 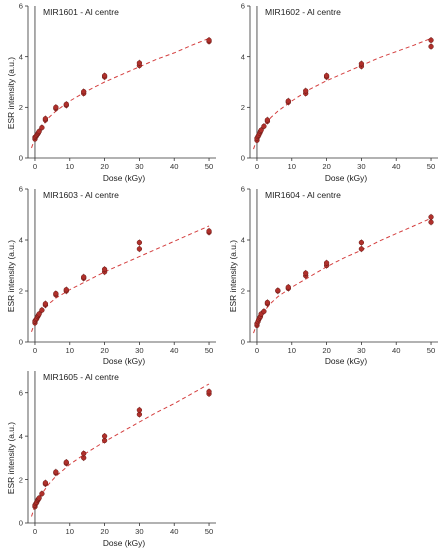 What do you see at coordinates (303, 12) in the screenshot?
I see `panel-title: MIR1602 - Al centre` at bounding box center [303, 12].